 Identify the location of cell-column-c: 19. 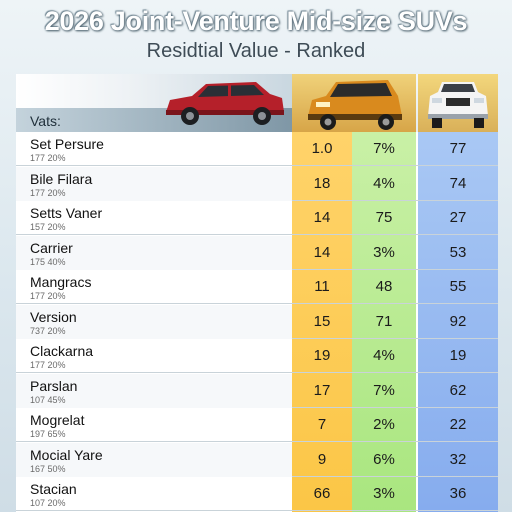
(458, 355).